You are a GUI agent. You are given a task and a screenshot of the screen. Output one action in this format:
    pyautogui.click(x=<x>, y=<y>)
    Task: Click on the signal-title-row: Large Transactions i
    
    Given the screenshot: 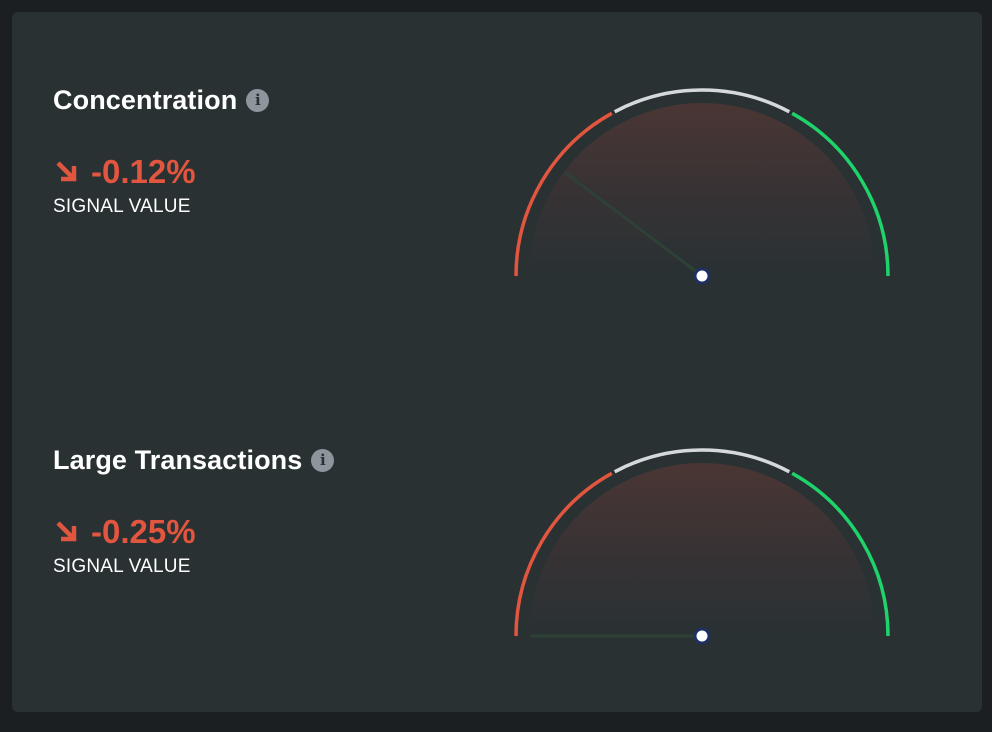 What is the action you would take?
    pyautogui.click(x=194, y=460)
    